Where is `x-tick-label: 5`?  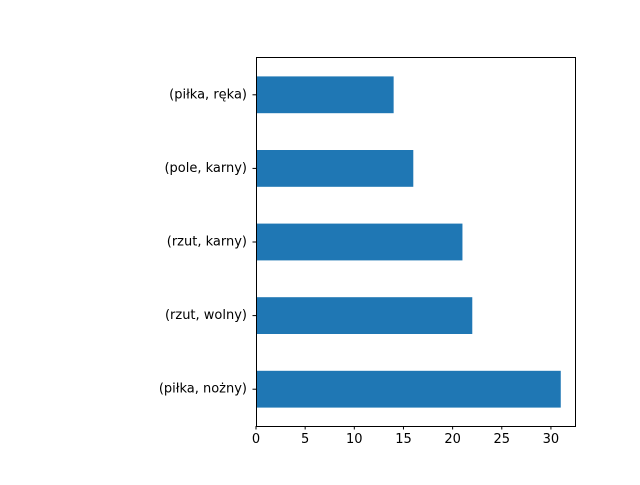 x-tick-label: 5 is located at coordinates (305, 439).